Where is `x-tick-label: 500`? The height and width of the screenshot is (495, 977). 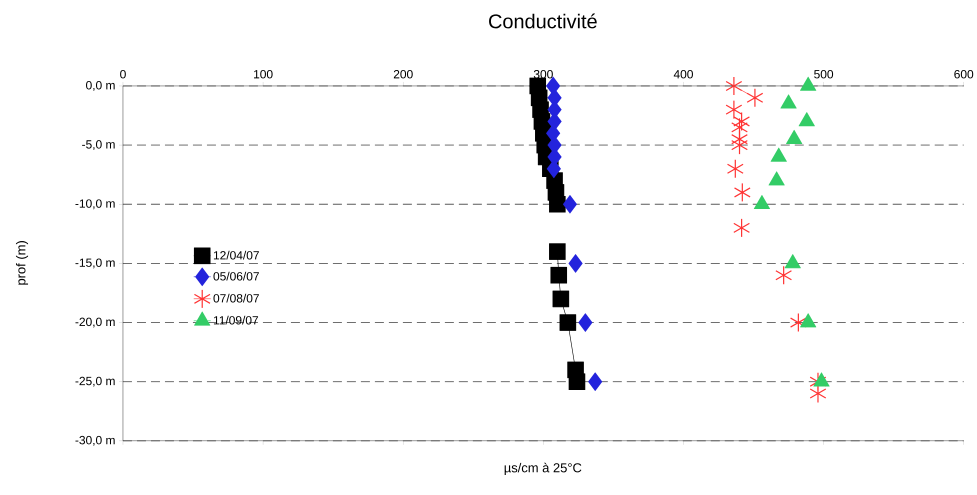
x-tick-label: 500 is located at coordinates (824, 74).